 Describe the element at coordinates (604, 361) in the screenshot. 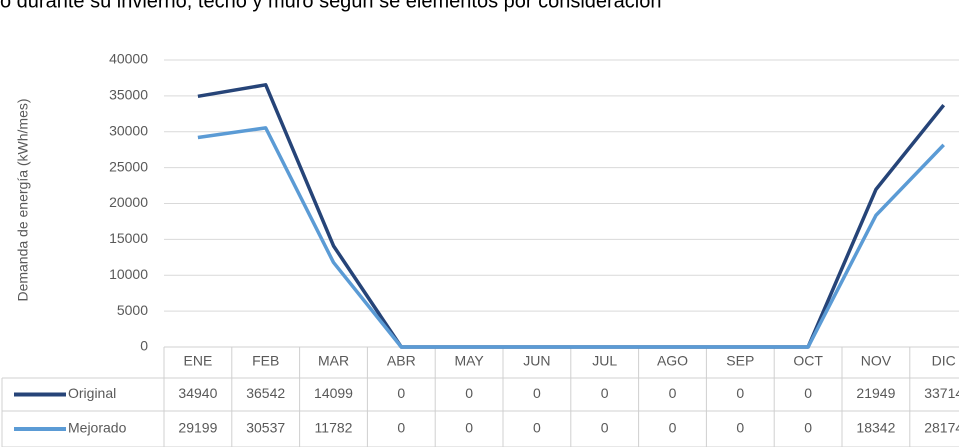

I see `x-tick-label: JUL` at that location.